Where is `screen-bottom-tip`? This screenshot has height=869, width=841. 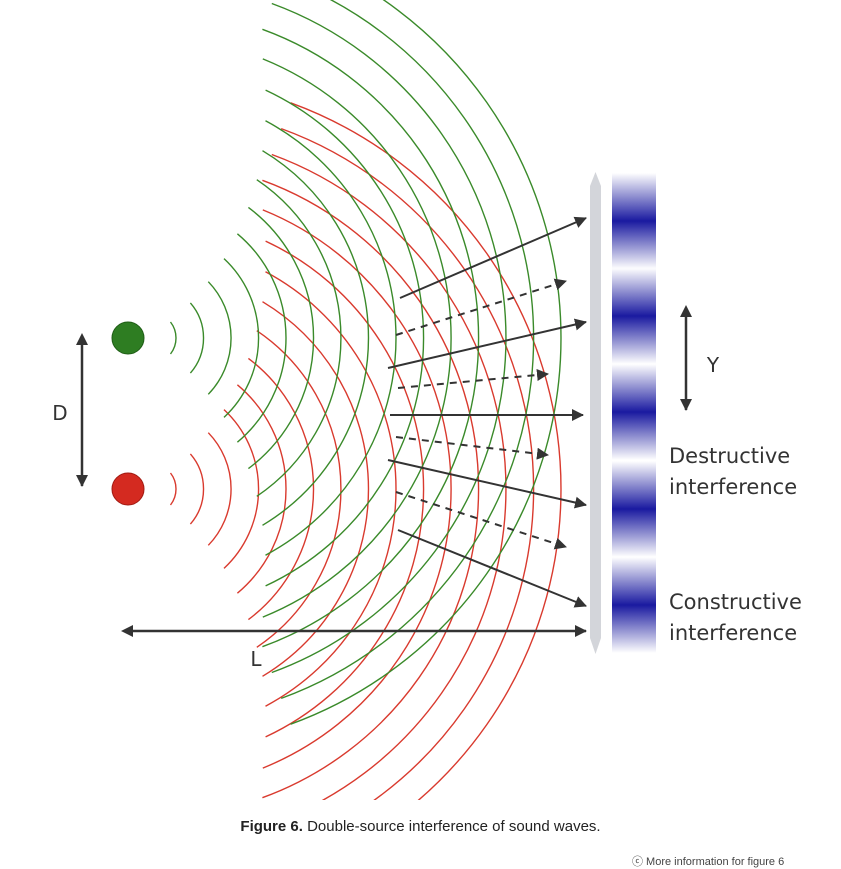 screen-bottom-tip is located at coordinates (595, 646).